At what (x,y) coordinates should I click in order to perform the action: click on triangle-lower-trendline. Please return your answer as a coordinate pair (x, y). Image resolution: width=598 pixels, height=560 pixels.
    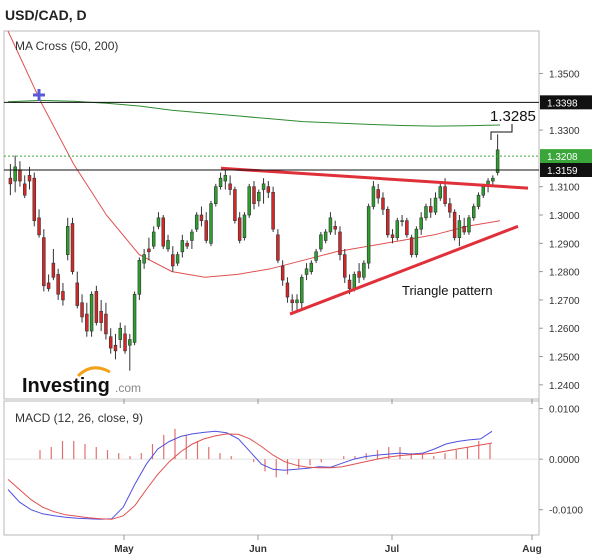
    Looking at the image, I should click on (404, 270).